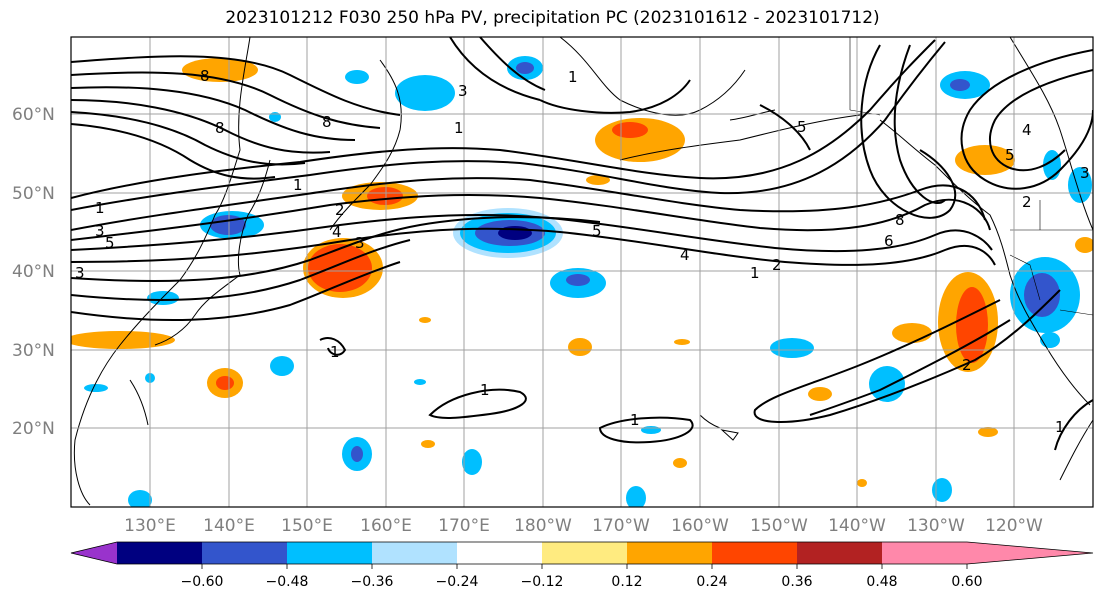 Image resolution: width=1105 pixels, height=601 pixels. Describe the element at coordinates (779, 526) in the screenshot. I see `lon-label: 150°W` at that location.